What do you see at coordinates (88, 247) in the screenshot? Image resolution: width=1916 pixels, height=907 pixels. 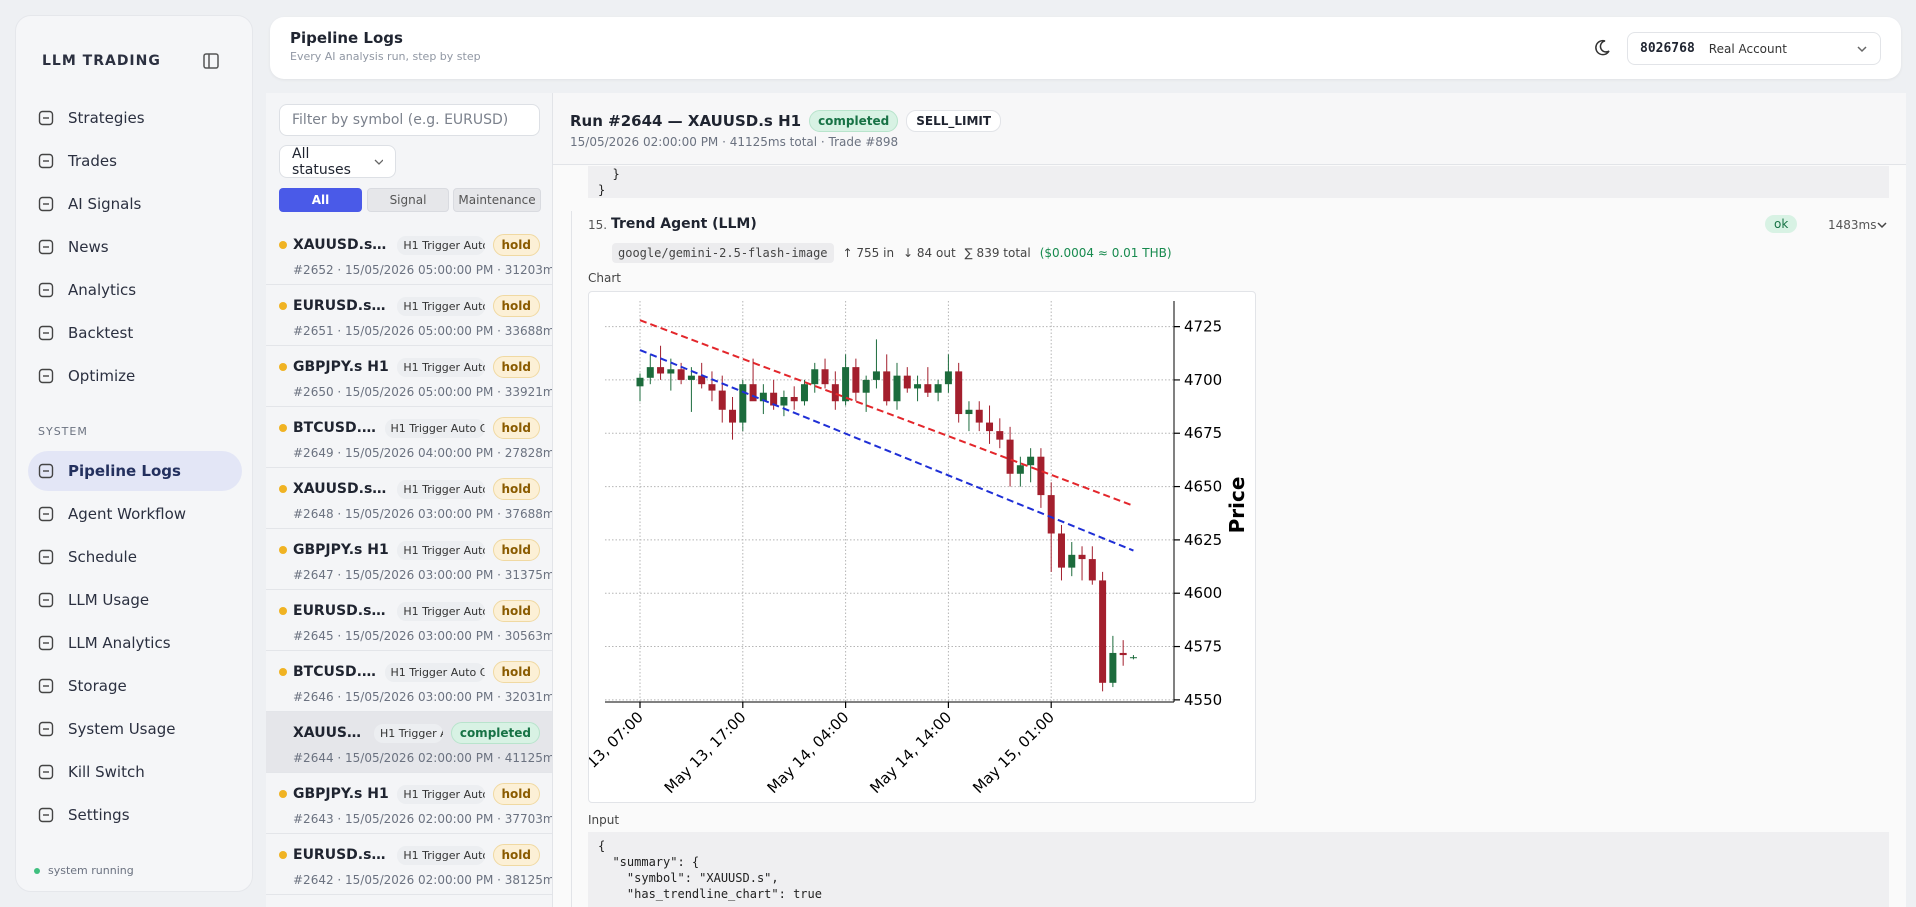 I see `nav-text: News` at bounding box center [88, 247].